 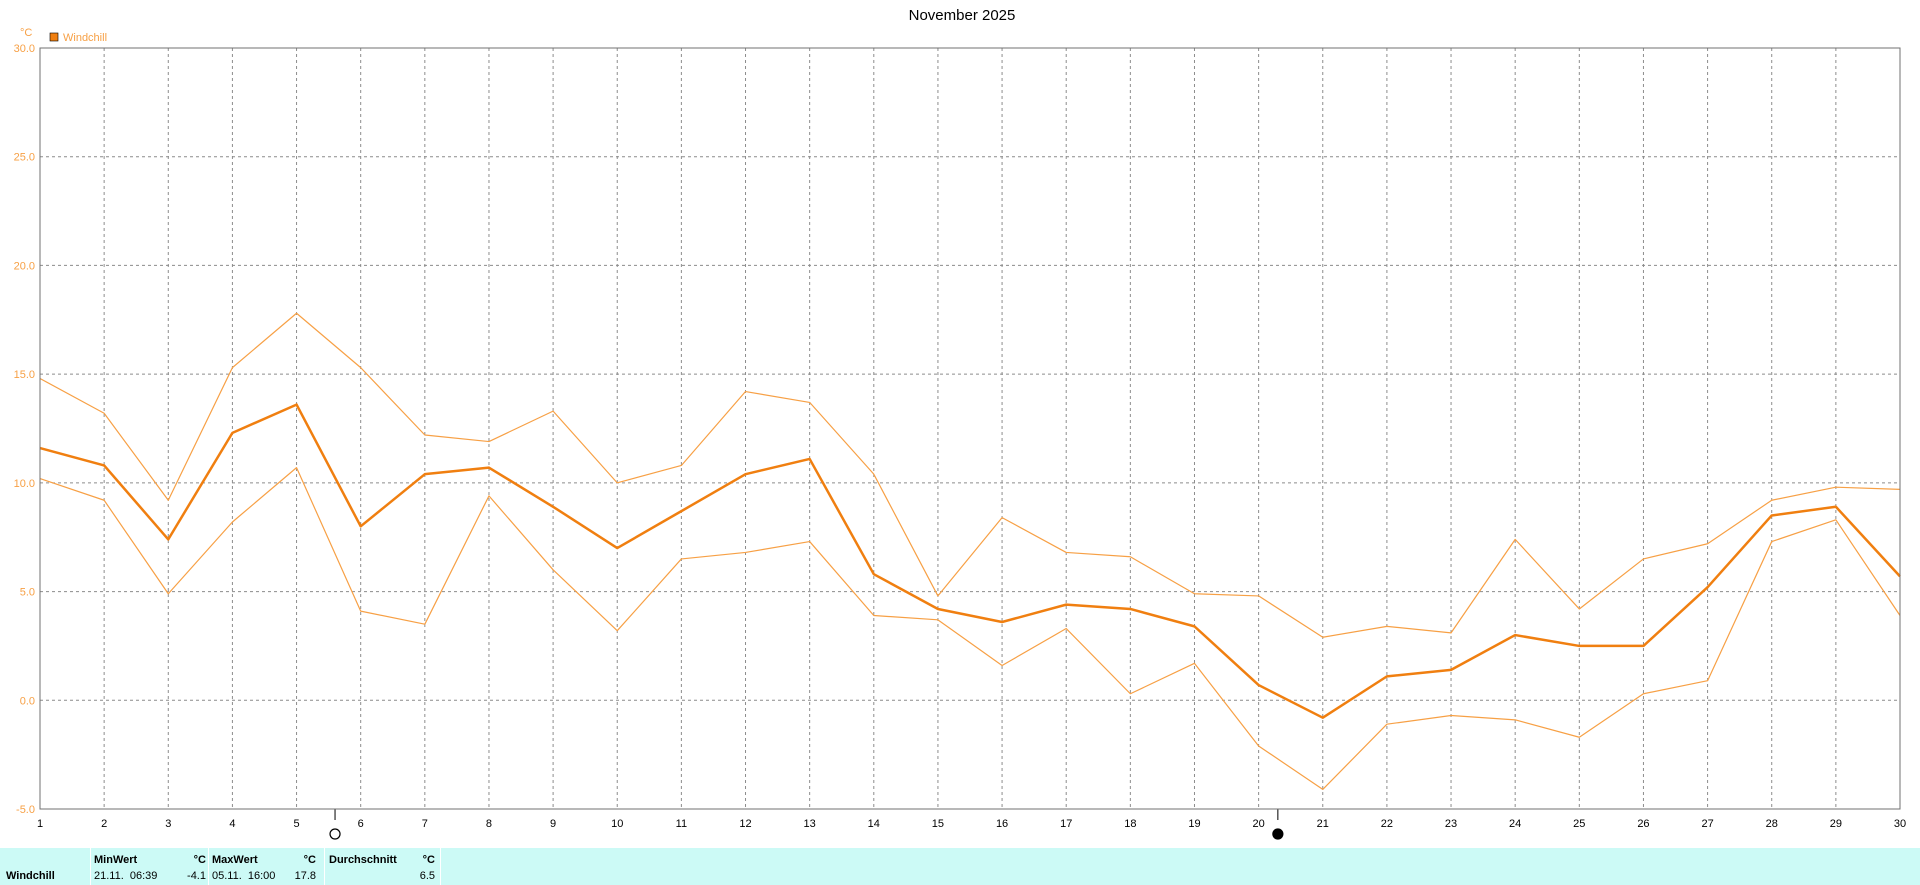 I want to click on new-moon-icon, so click(x=1278, y=834).